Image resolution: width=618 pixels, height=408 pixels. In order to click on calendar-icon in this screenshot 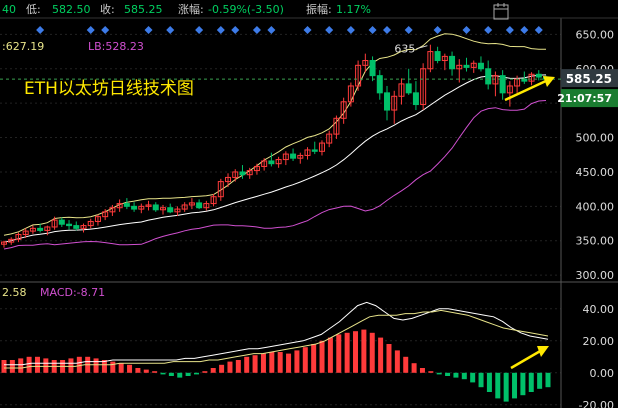, I will do `click(501, 11)`.